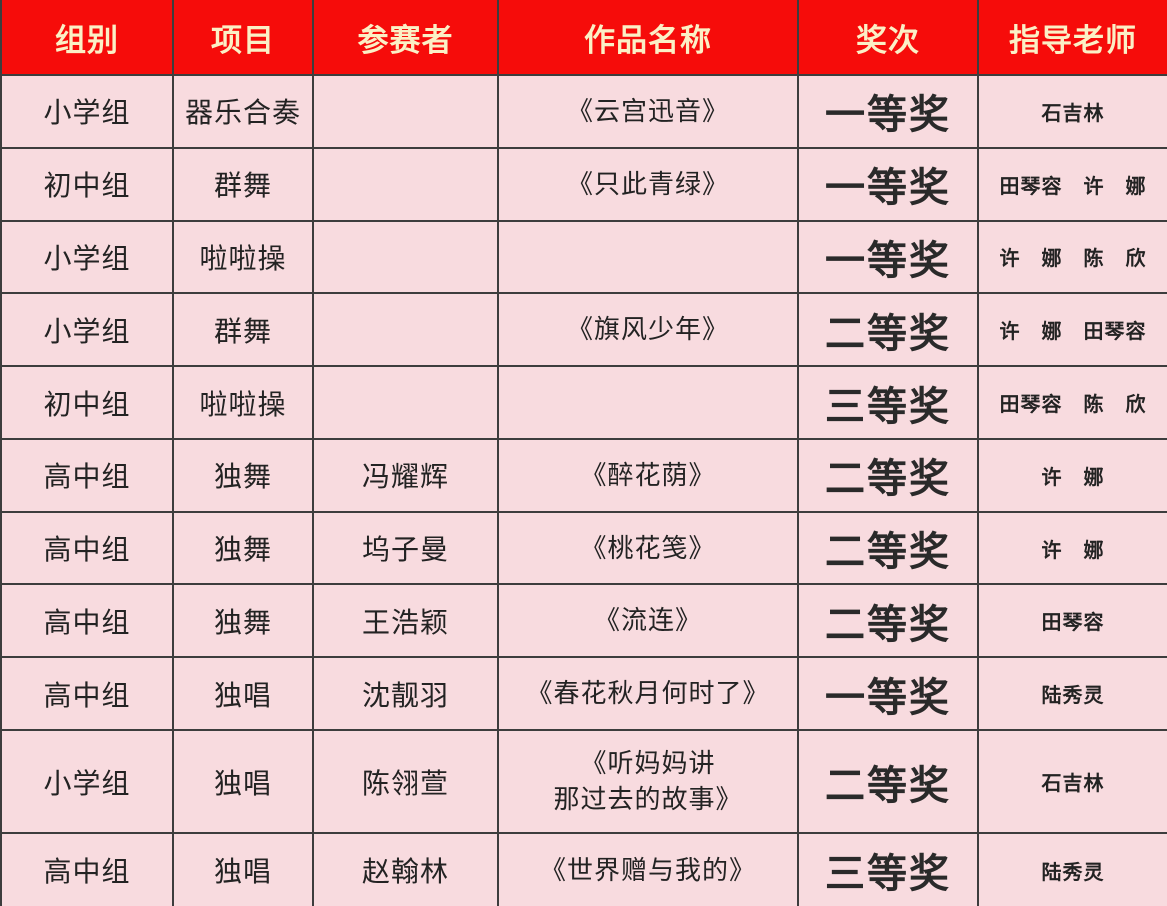 This screenshot has height=906, width=1167. What do you see at coordinates (1072, 38) in the screenshot?
I see `header-cell-teacher: 指导老师` at bounding box center [1072, 38].